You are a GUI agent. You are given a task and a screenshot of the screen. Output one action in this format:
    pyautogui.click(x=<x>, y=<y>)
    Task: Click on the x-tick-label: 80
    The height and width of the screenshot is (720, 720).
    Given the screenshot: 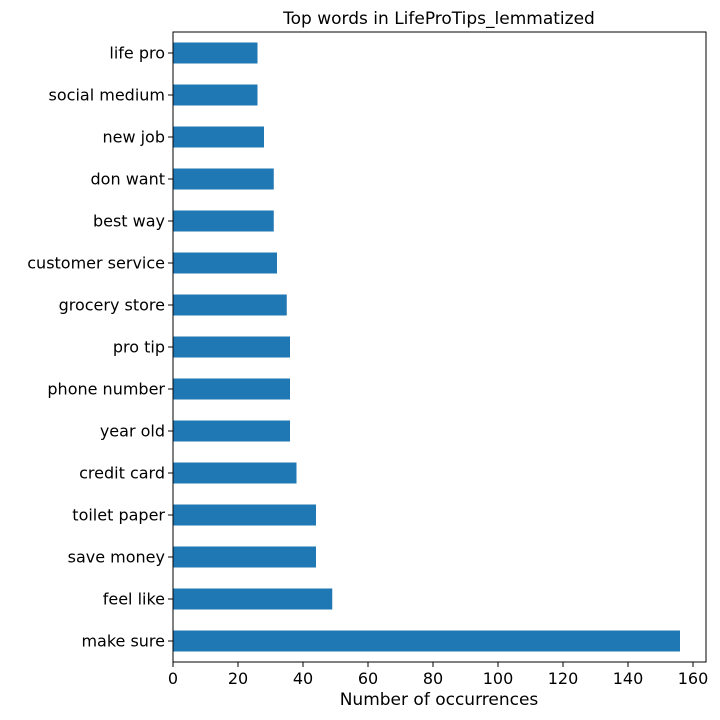 What is the action you would take?
    pyautogui.click(x=433, y=678)
    